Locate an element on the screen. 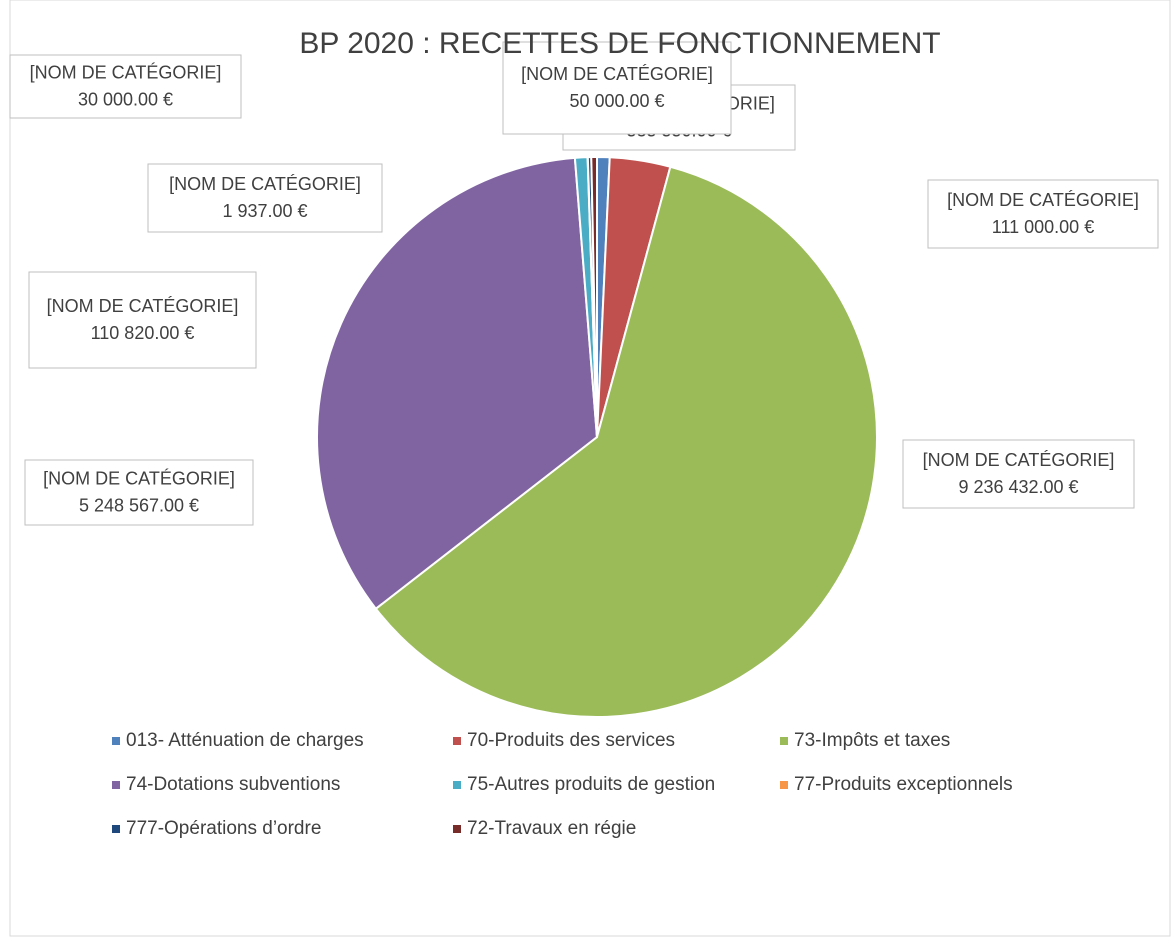 Image resolution: width=1171 pixels, height=942 pixels. legend-label: 777-Opérations d’ordre is located at coordinates (223, 828).